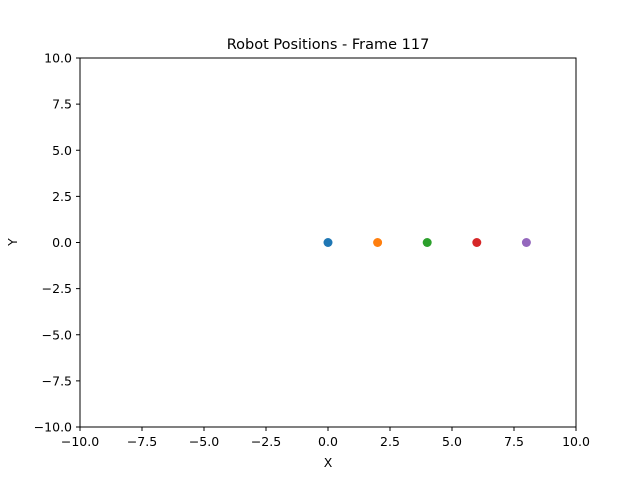 The image size is (640, 485). What do you see at coordinates (204, 441) in the screenshot?
I see `x-tick-label: −5.0` at bounding box center [204, 441].